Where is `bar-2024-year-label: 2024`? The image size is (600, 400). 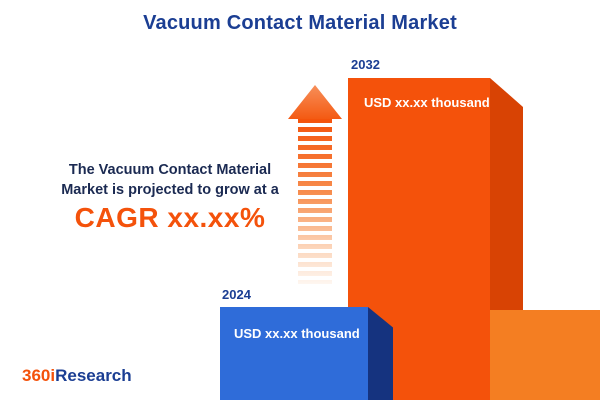
bar-2024-year-label: 2024 is located at coordinates (236, 294).